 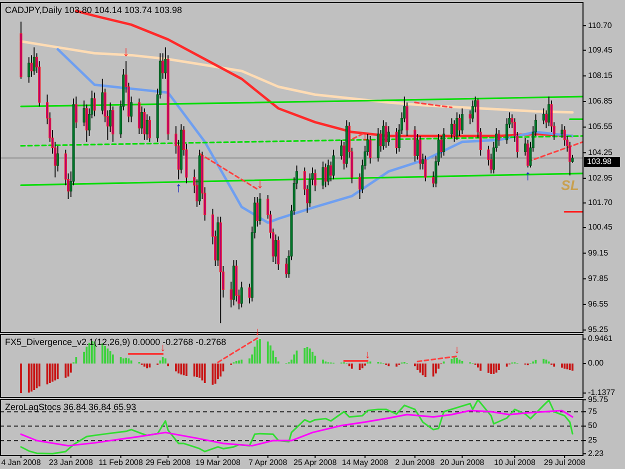 I want to click on y-tick-label: 105.55, so click(x=601, y=127).